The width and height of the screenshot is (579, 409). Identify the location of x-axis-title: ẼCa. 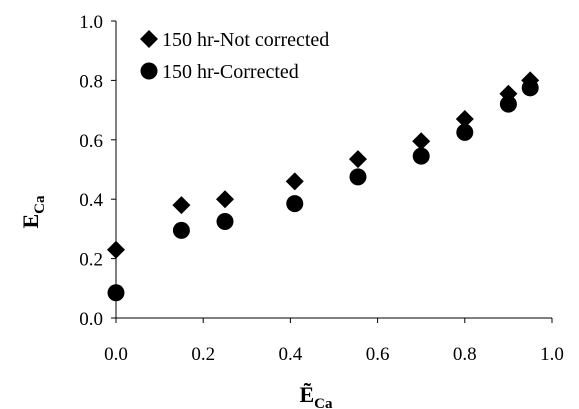
(316, 395).